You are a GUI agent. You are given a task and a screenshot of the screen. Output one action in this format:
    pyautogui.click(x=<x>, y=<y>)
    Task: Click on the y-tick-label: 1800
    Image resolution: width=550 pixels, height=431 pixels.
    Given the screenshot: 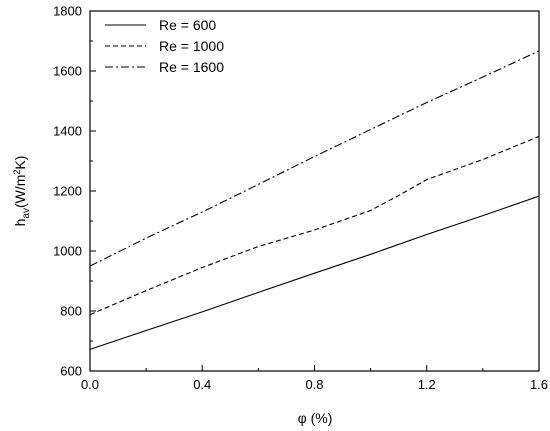 What is the action you would take?
    pyautogui.click(x=67, y=11)
    